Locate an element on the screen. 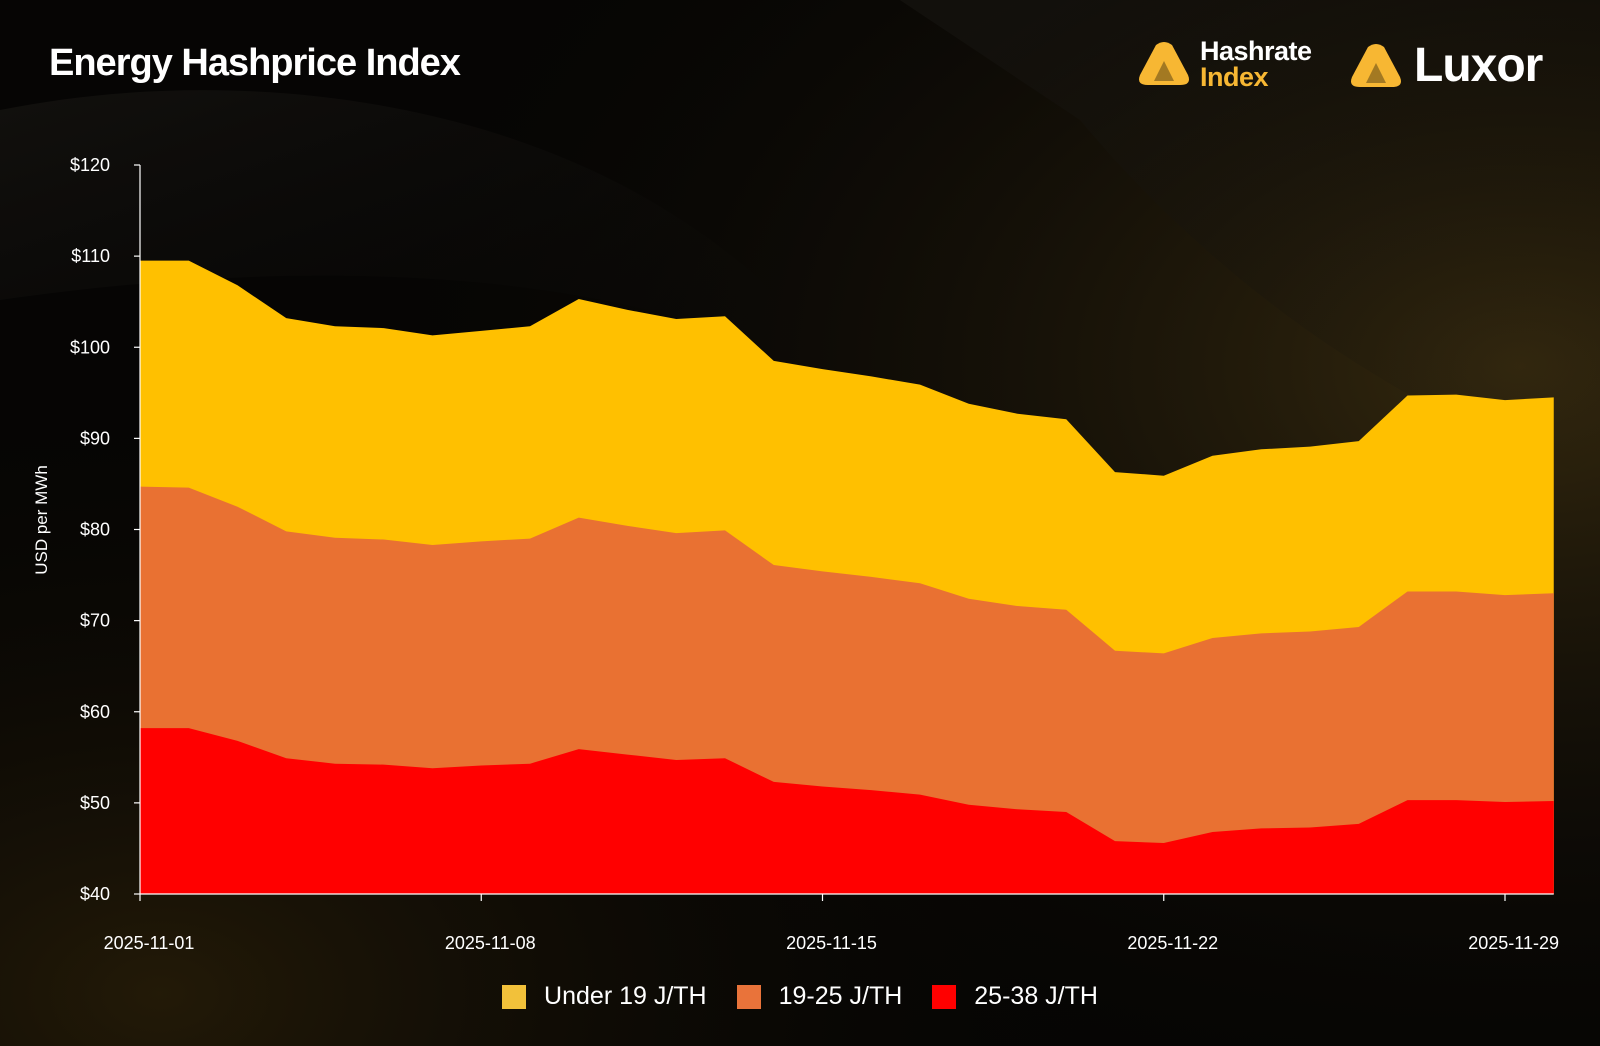 The height and width of the screenshot is (1046, 1600). y-tick-label: $90 is located at coordinates (95, 438).